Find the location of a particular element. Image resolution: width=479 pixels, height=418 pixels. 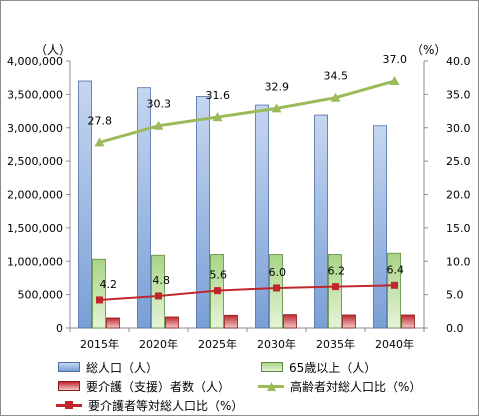

data-label-care-ratio: 4.8 is located at coordinates (162, 280).